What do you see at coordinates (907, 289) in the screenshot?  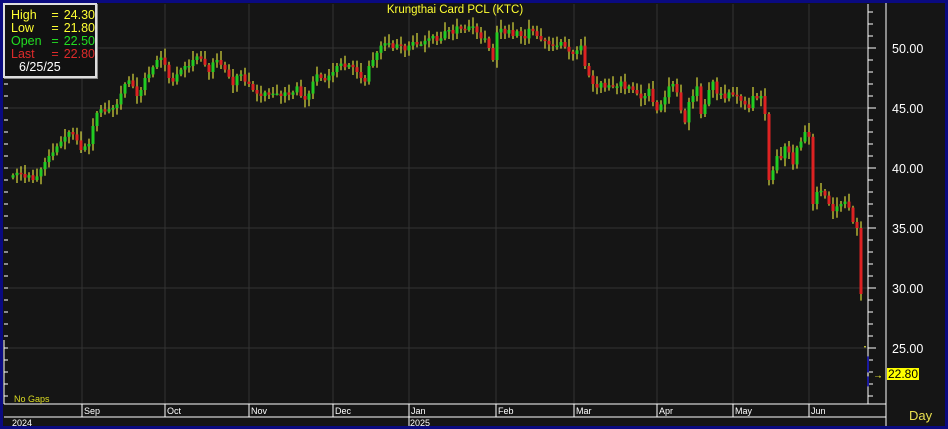 I see `y-tick-label: 30.00` at bounding box center [907, 289].